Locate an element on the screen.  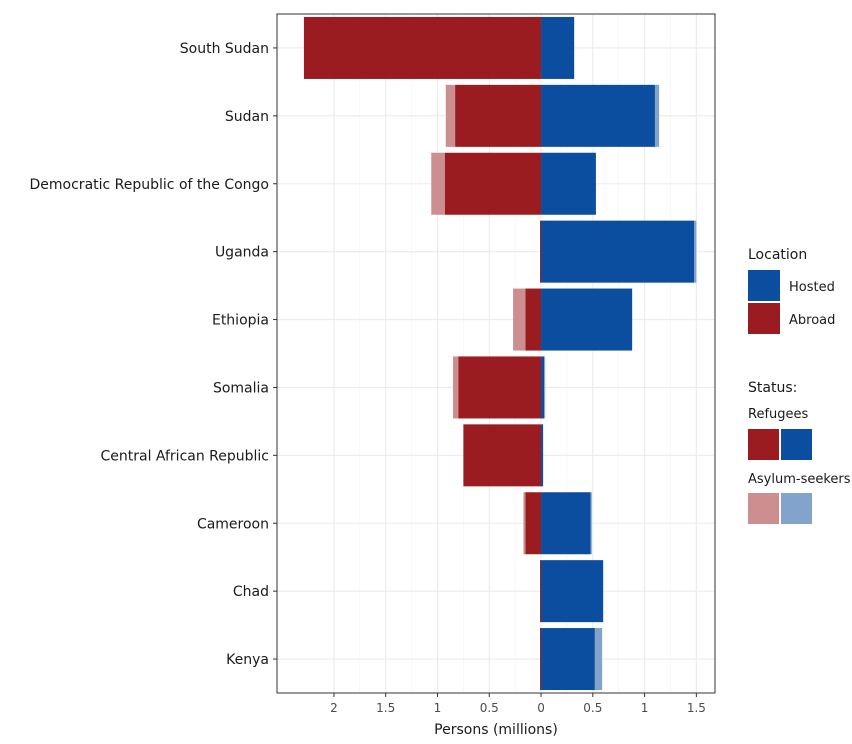
legend-label-asylum-seekers: Asylum-seekers is located at coordinates (799, 479).